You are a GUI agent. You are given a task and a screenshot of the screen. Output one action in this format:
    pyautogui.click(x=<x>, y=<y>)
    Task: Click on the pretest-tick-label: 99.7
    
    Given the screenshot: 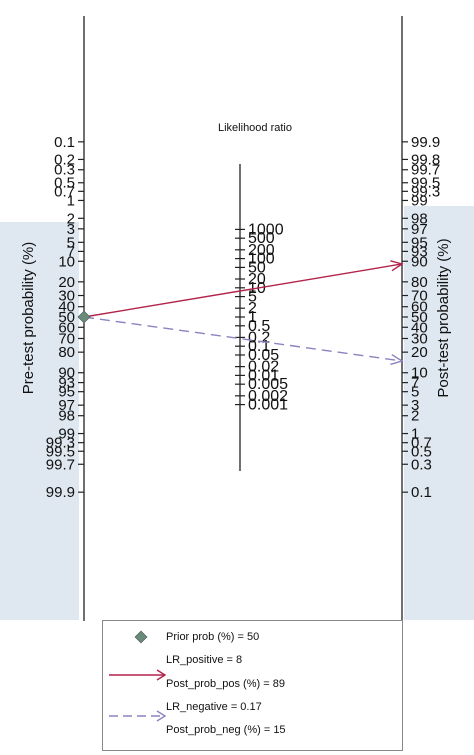 What is the action you would take?
    pyautogui.click(x=60, y=464)
    